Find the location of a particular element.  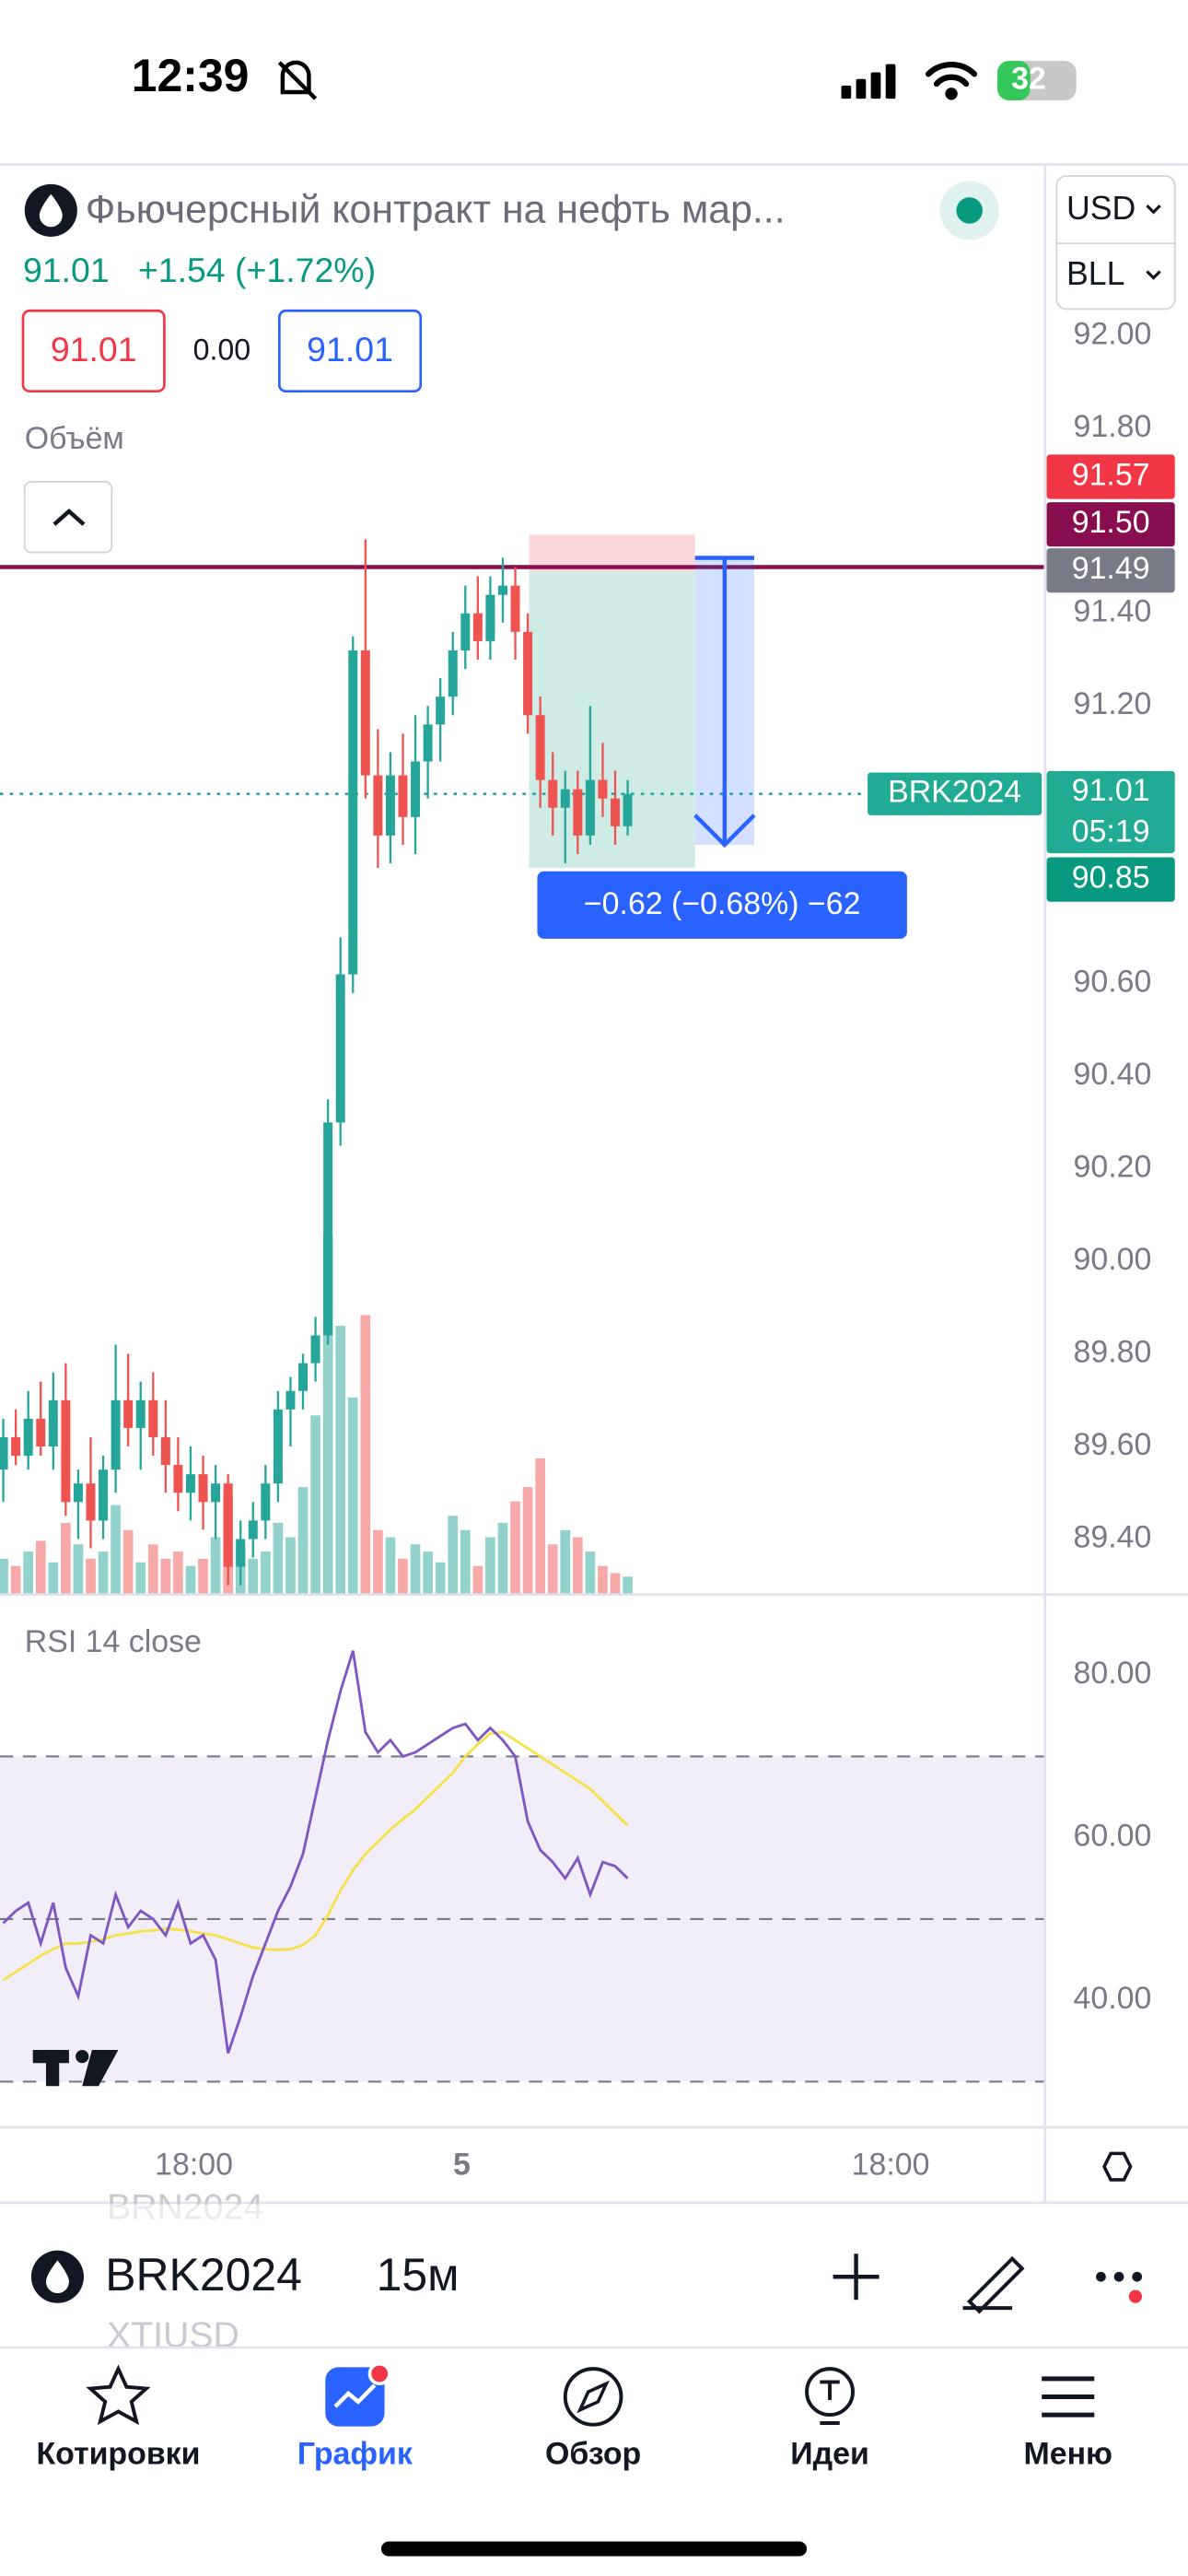

tradingview-logo is located at coordinates (76, 2068).